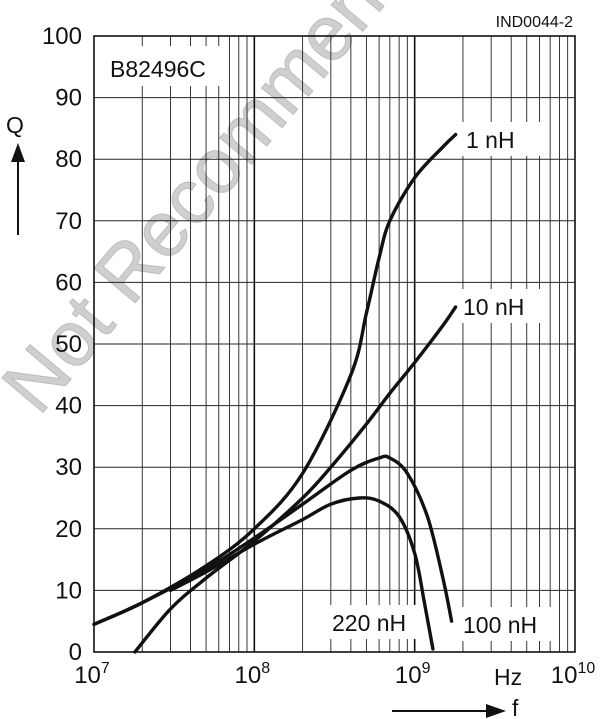  Describe the element at coordinates (515, 707) in the screenshot. I see `x-axis-label: f` at that location.